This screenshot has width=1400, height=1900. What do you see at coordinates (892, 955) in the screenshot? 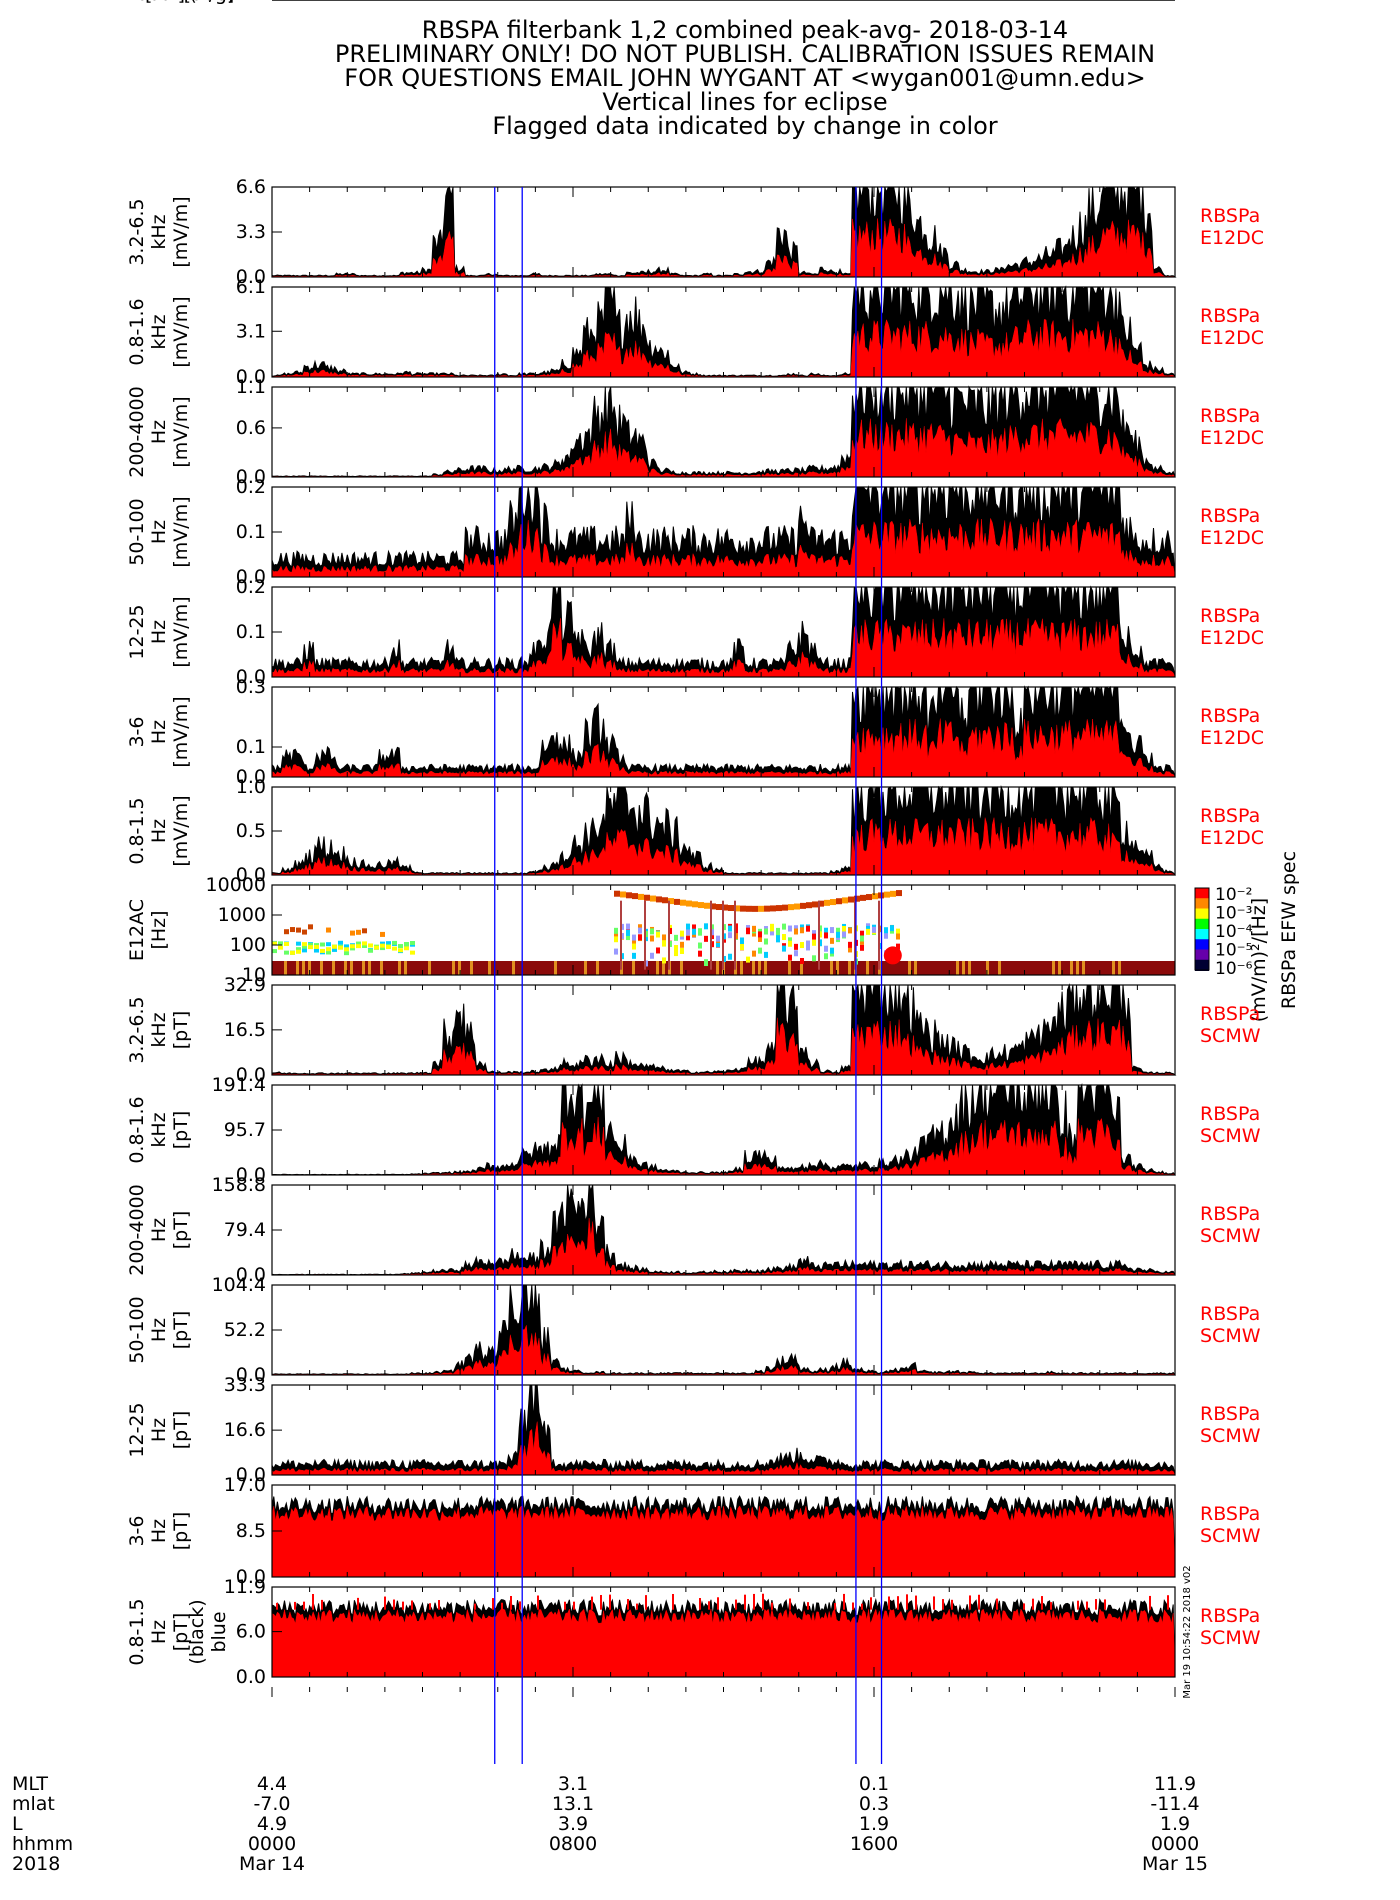
I see `spectrogram-hotspot` at bounding box center [892, 955].